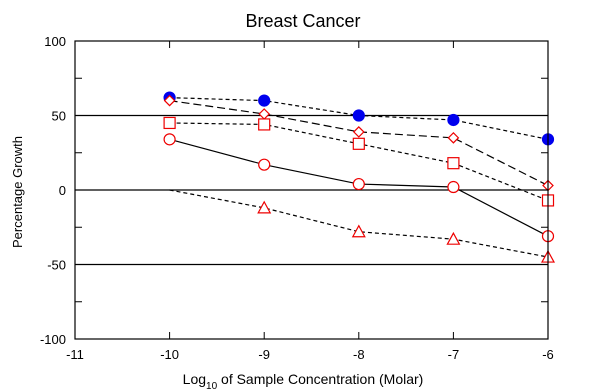 This screenshot has width=599, height=389. What do you see at coordinates (454, 354) in the screenshot?
I see `x-tick-label: -7` at bounding box center [454, 354].